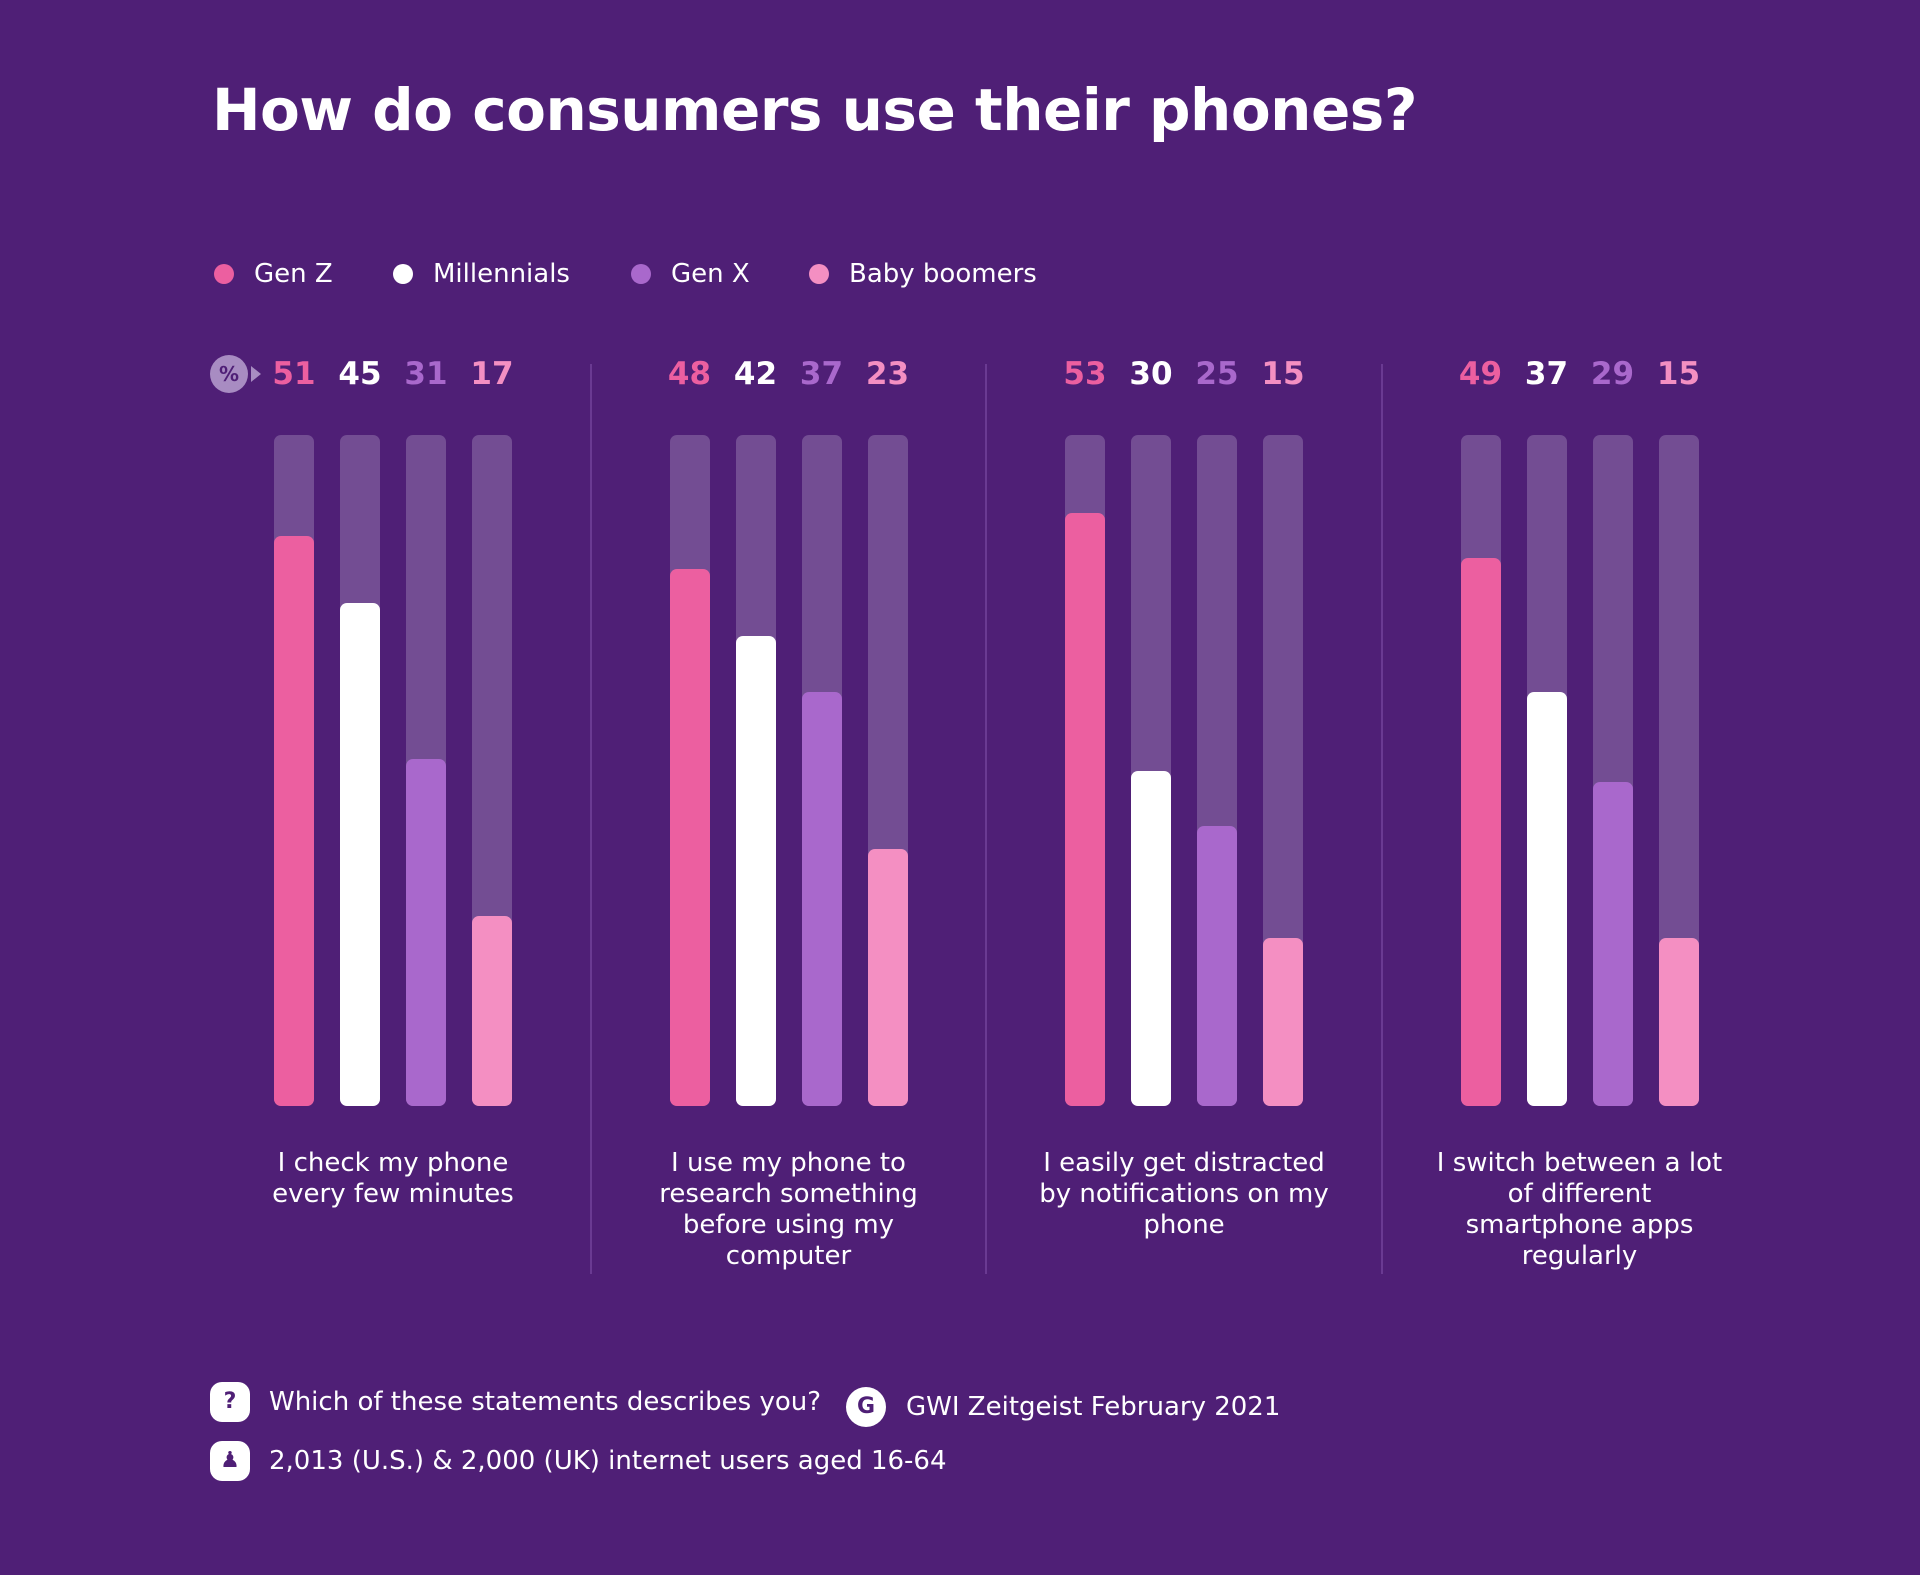 The image size is (1920, 1575). I want to click on value-label: 53, so click(1085, 374).